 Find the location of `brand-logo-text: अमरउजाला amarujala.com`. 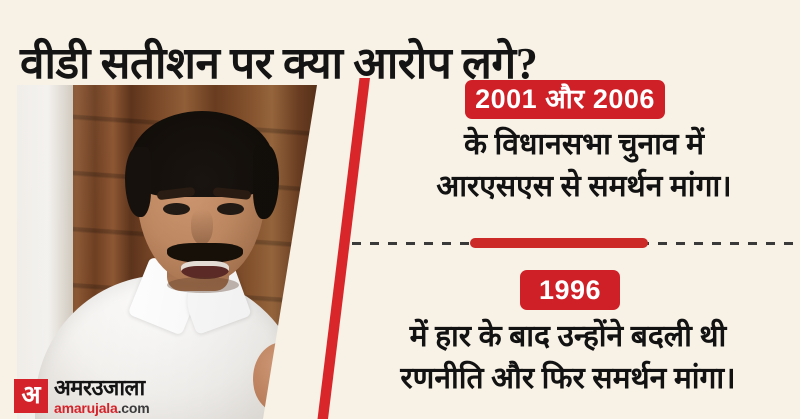

brand-logo-text: अमरउजाला amarujala.com is located at coordinates (102, 395).